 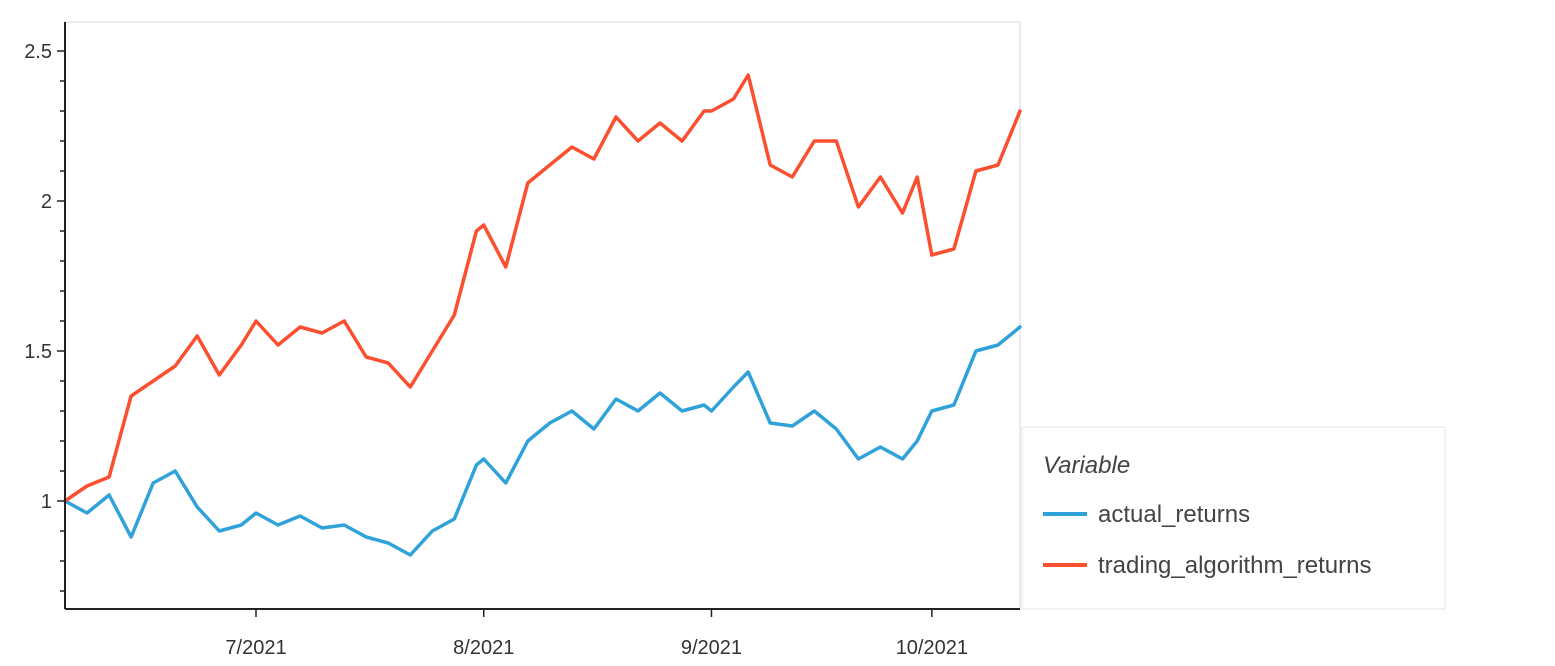 I want to click on legend-box, so click(x=1233, y=518).